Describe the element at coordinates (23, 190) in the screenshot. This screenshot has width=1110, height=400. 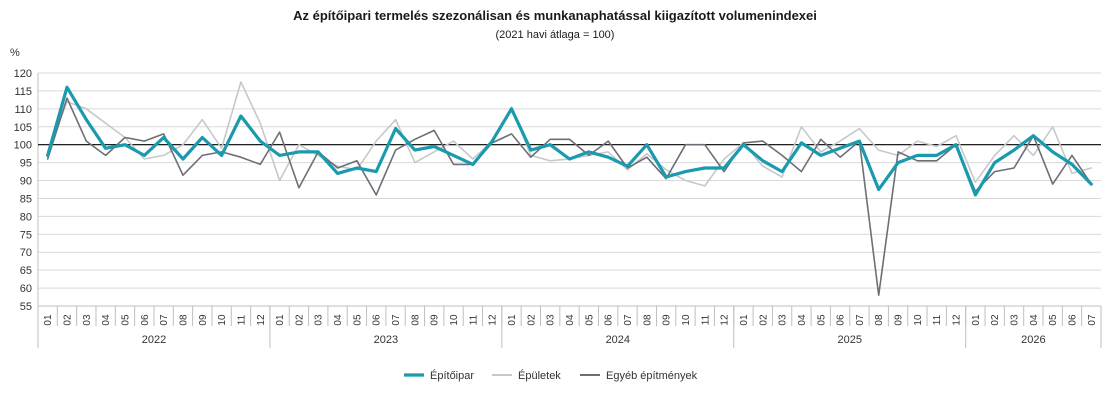
I see `y-tick-labels: 55 60 65 70 75 80 85 90 95 100 105 110 115 120` at that location.